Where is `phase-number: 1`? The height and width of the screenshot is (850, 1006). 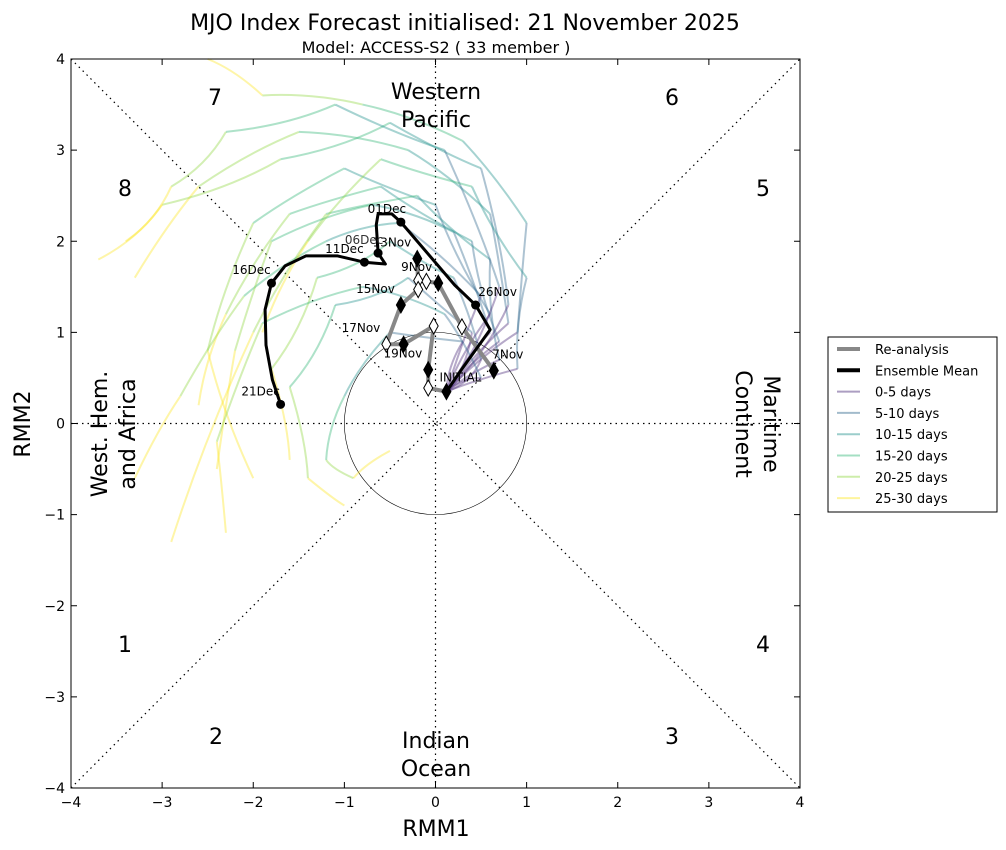
phase-number: 1 is located at coordinates (125, 645).